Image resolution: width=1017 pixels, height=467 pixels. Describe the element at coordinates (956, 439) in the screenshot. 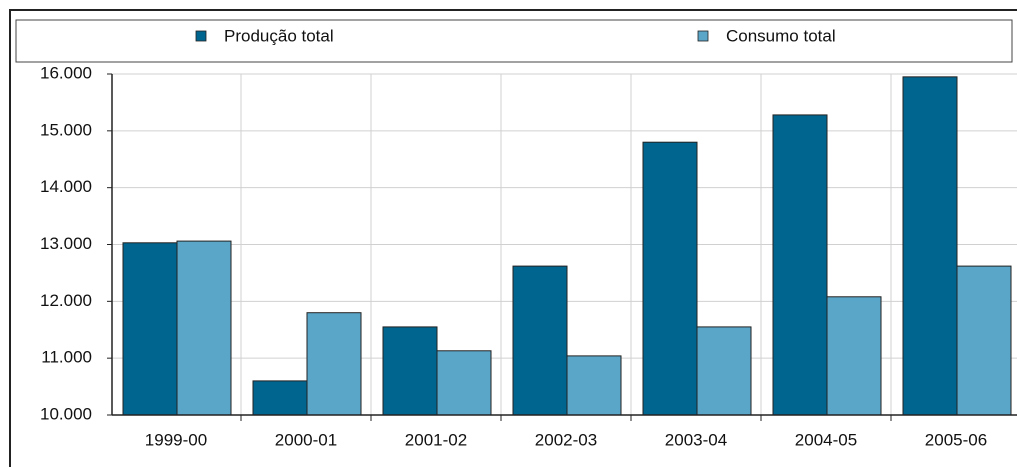

I see `x-tick-label: 2005-06` at that location.